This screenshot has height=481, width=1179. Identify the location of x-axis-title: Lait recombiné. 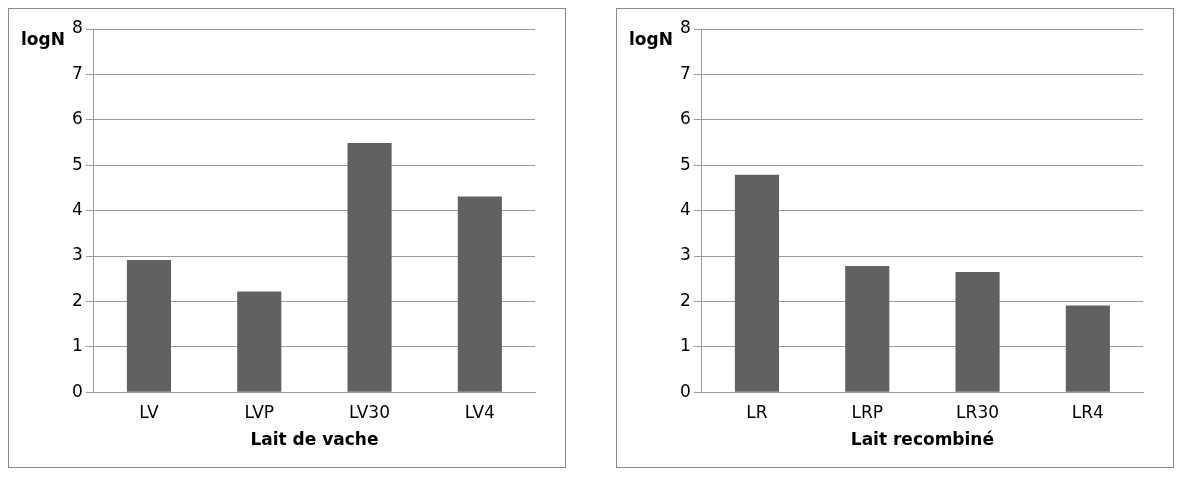
(922, 439).